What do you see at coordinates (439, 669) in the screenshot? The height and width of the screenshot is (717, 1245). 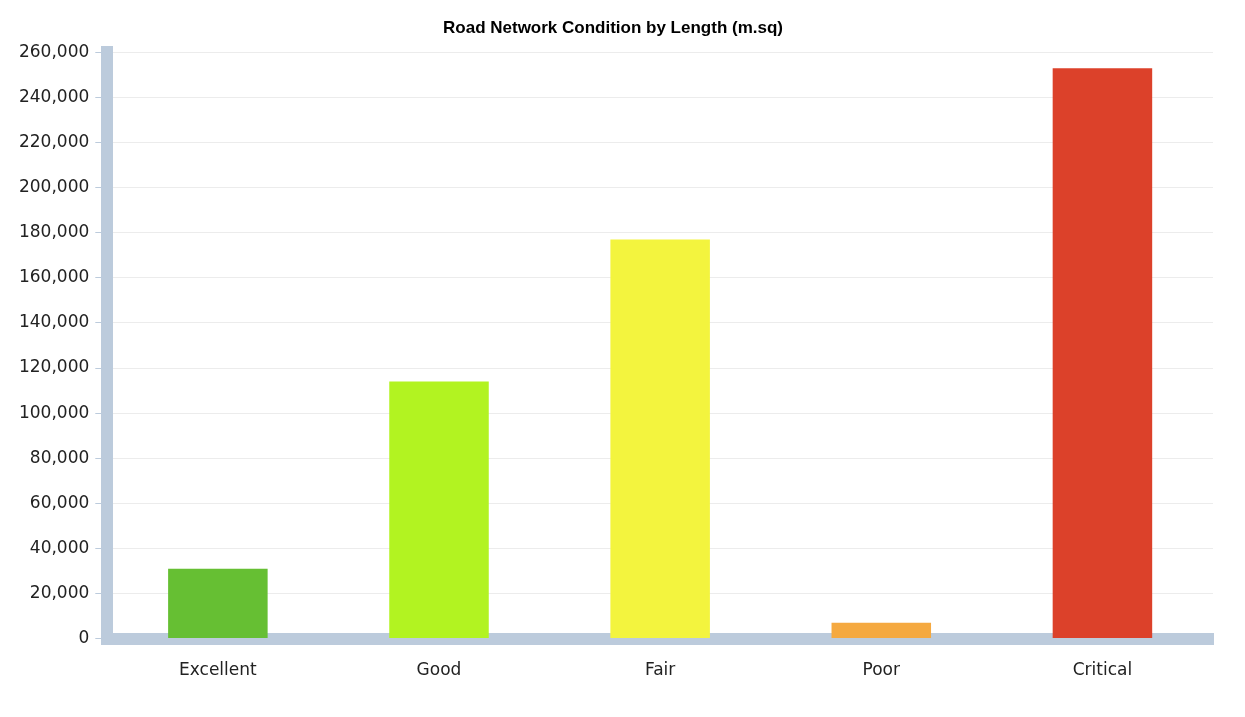 I see `x-tick-label: Good` at bounding box center [439, 669].